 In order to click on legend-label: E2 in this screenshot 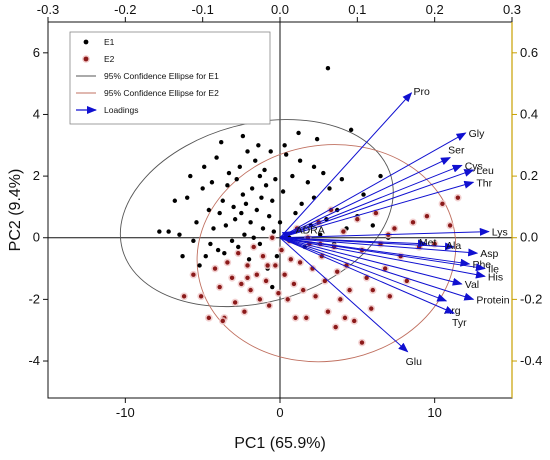, I will do `click(109, 59)`.